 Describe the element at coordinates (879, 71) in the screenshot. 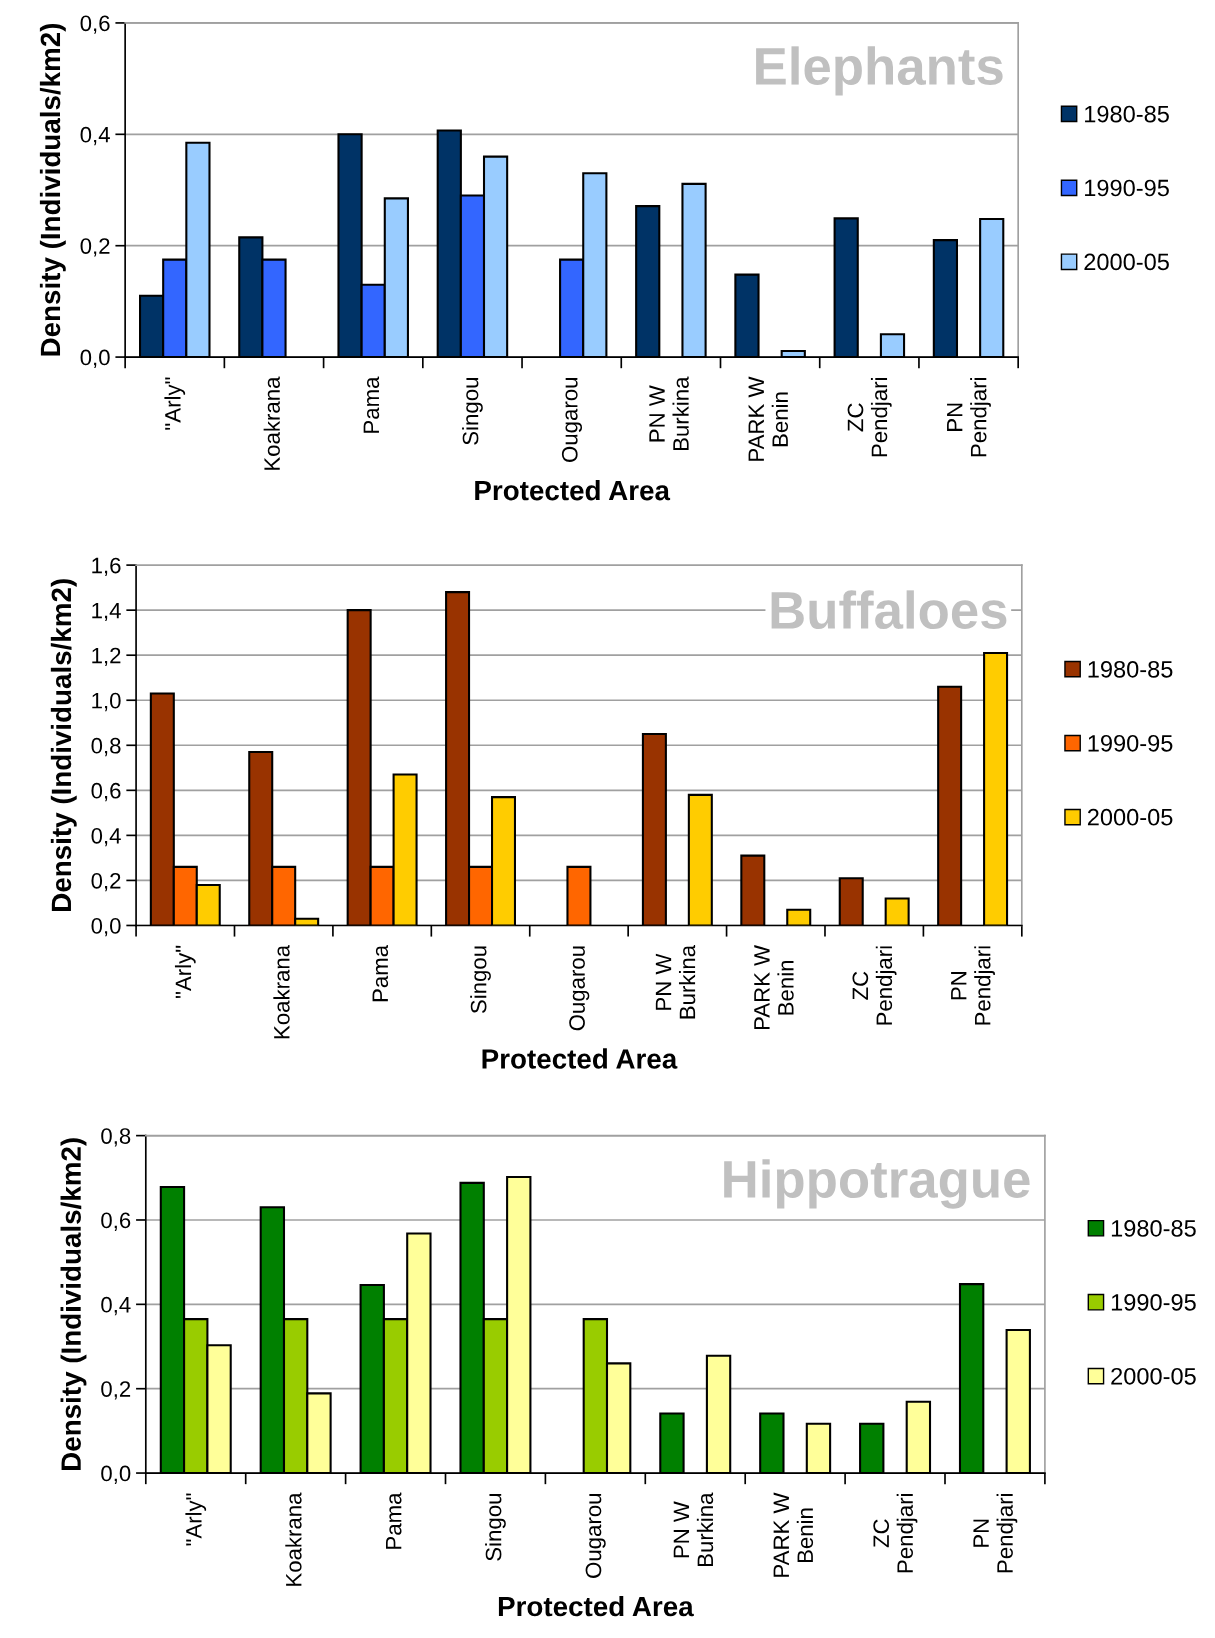

I see `chart-title: Elephants` at that location.